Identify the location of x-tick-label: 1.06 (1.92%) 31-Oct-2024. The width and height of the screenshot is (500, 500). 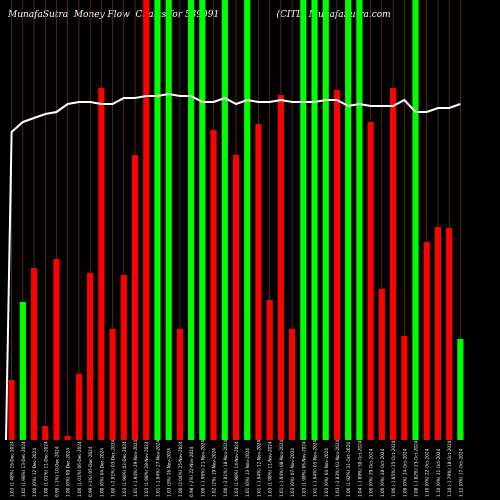
(348, 469).